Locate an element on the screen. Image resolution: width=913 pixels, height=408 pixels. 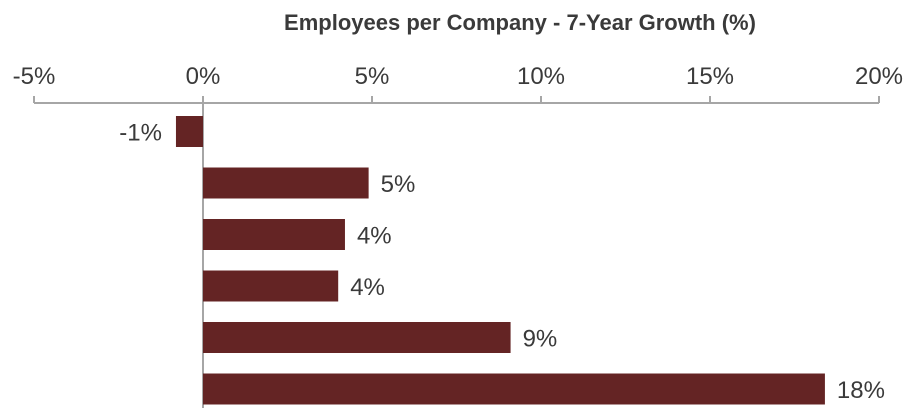
x-tick-label: 10% is located at coordinates (541, 76).